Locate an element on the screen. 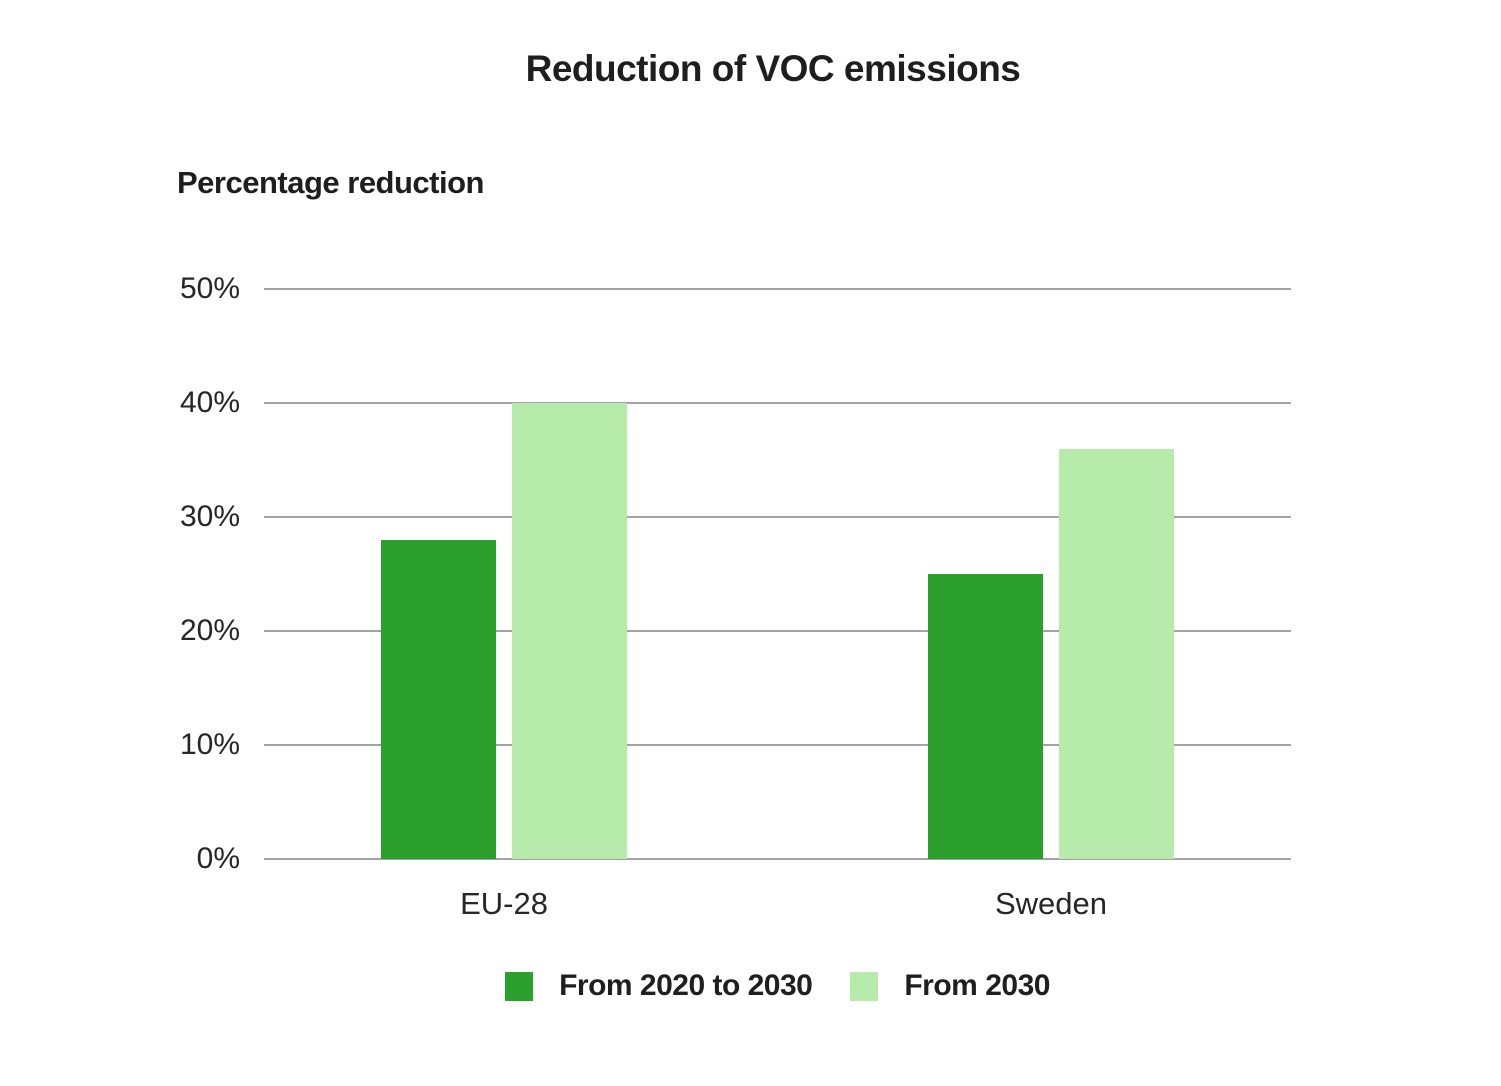 The image size is (1501, 1086). legend-item-from-2030: From 2030 is located at coordinates (950, 986).